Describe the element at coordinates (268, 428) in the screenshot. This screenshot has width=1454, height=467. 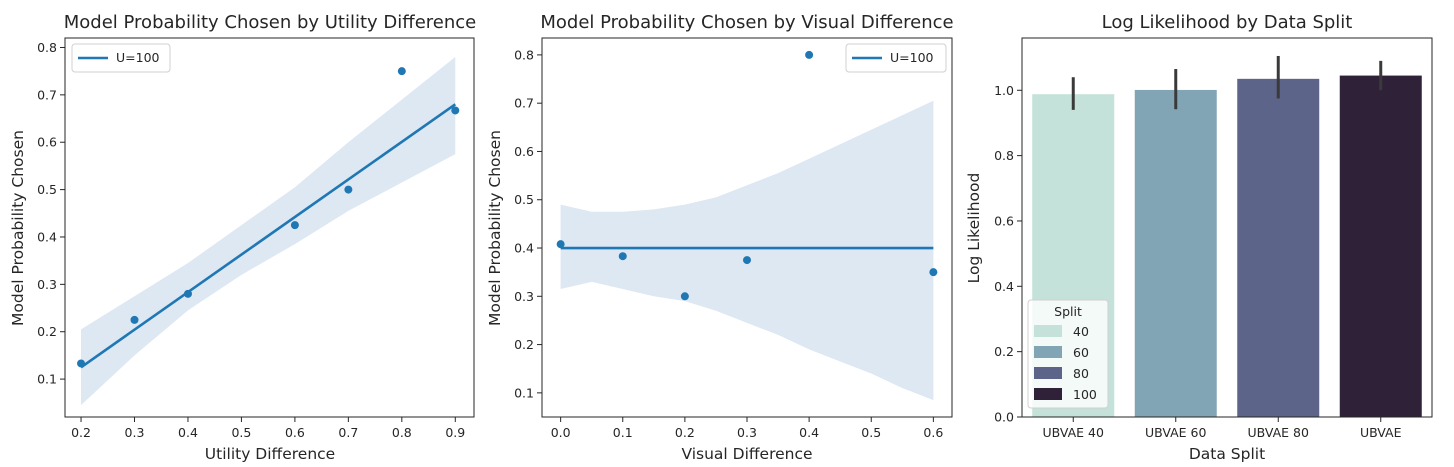
I see `utility-x-ticks: 0.2 0.3 0.4 0.5 0.6 0.7 0.8 0.9` at that location.